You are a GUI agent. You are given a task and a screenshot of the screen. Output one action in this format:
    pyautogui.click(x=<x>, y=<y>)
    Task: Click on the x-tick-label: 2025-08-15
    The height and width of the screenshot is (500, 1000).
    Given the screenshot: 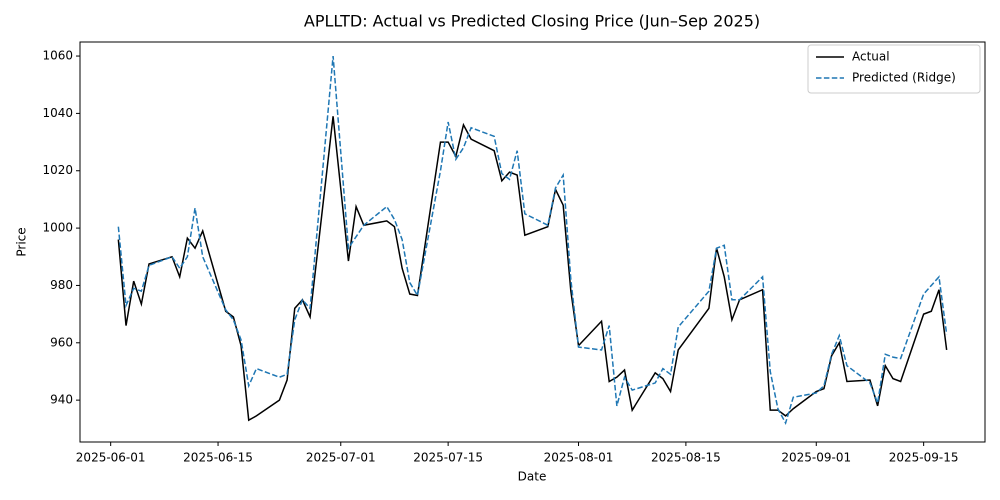 What is the action you would take?
    pyautogui.click(x=686, y=458)
    